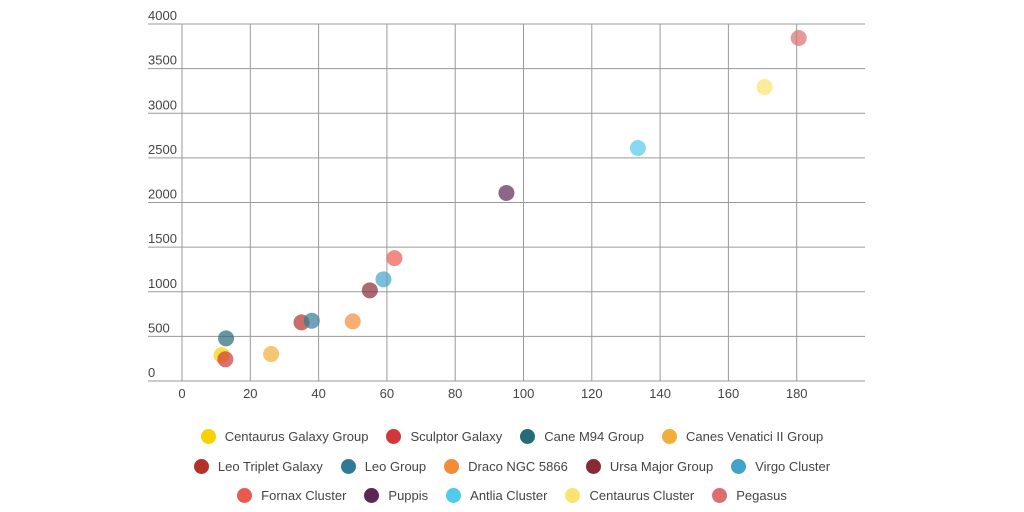 The image size is (1024, 512). What do you see at coordinates (793, 466) in the screenshot?
I see `legend-label: Virgo Cluster` at bounding box center [793, 466].